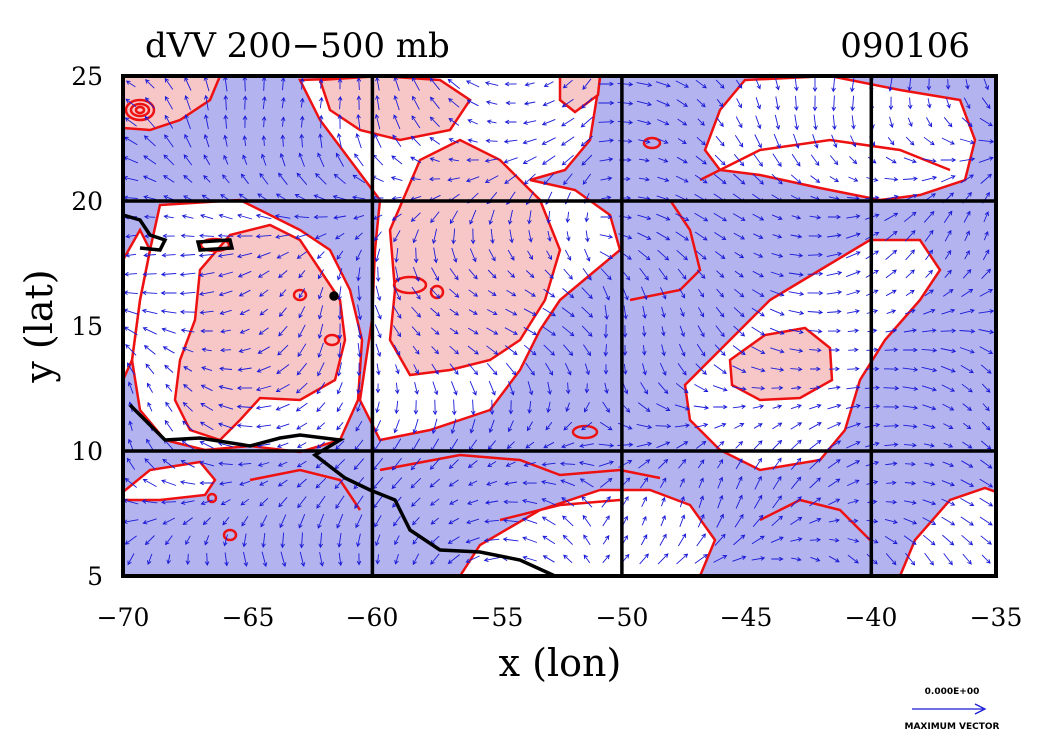  What do you see at coordinates (951, 727) in the screenshot?
I see `reference-vector-caption: MAXIMUM VECTOR` at bounding box center [951, 727].